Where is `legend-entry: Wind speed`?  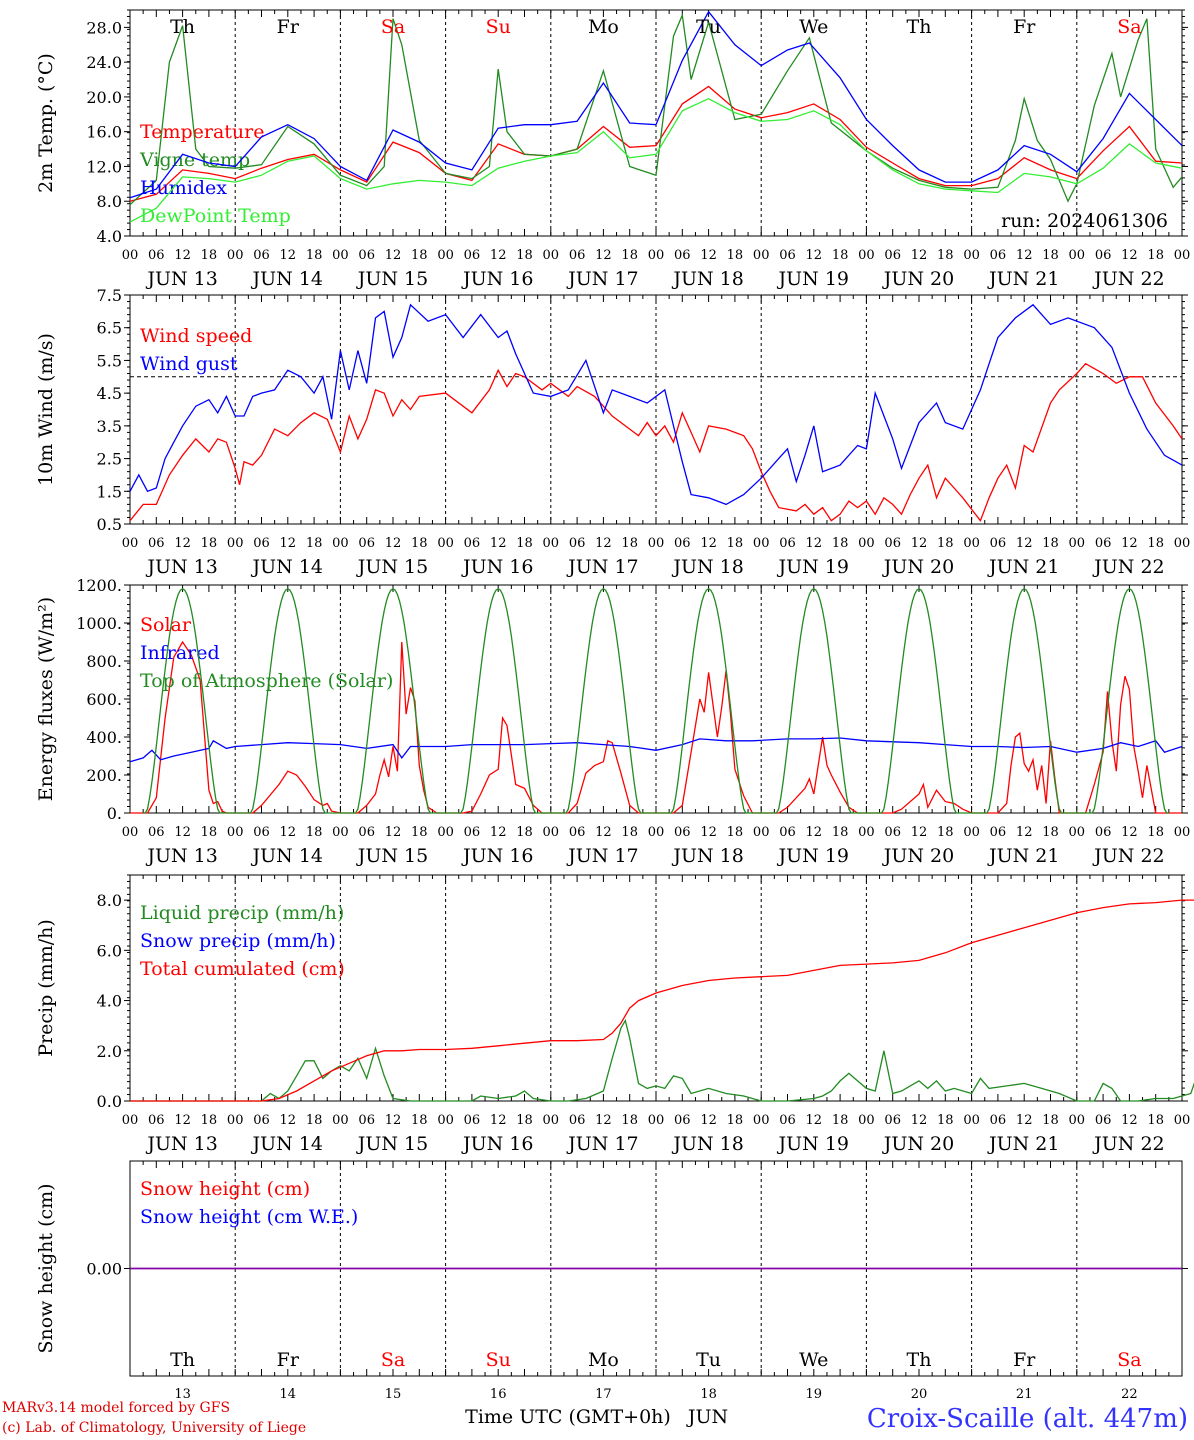 legend-entry: Wind speed is located at coordinates (196, 336).